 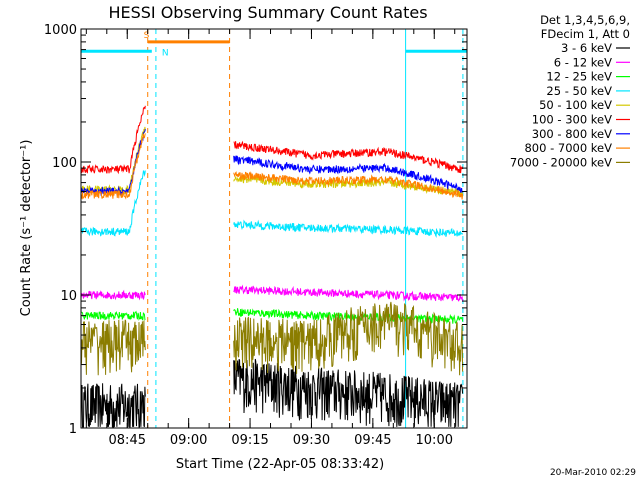 I want to click on y-tick-label: 1000, so click(x=60, y=30).